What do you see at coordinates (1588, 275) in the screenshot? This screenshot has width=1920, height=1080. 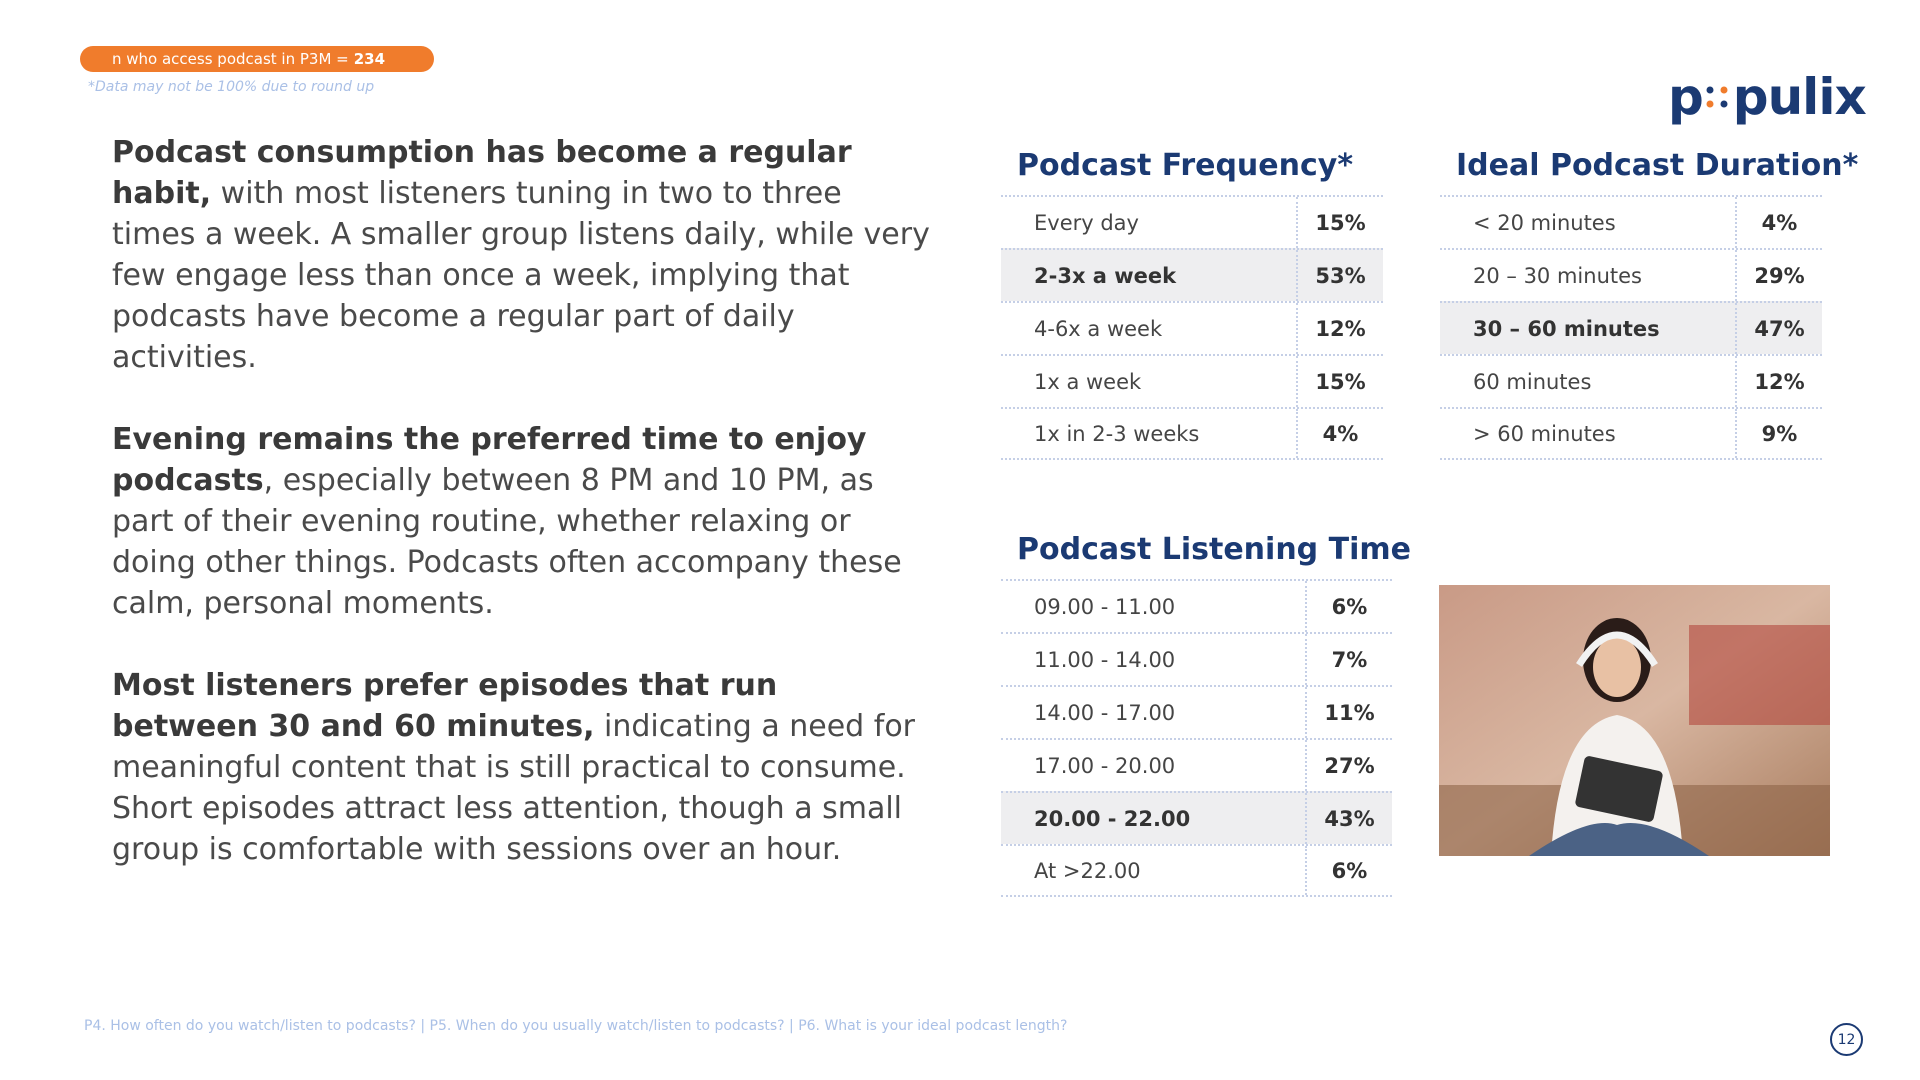 I see `row-label: 20 – 30 minutes` at bounding box center [1588, 275].